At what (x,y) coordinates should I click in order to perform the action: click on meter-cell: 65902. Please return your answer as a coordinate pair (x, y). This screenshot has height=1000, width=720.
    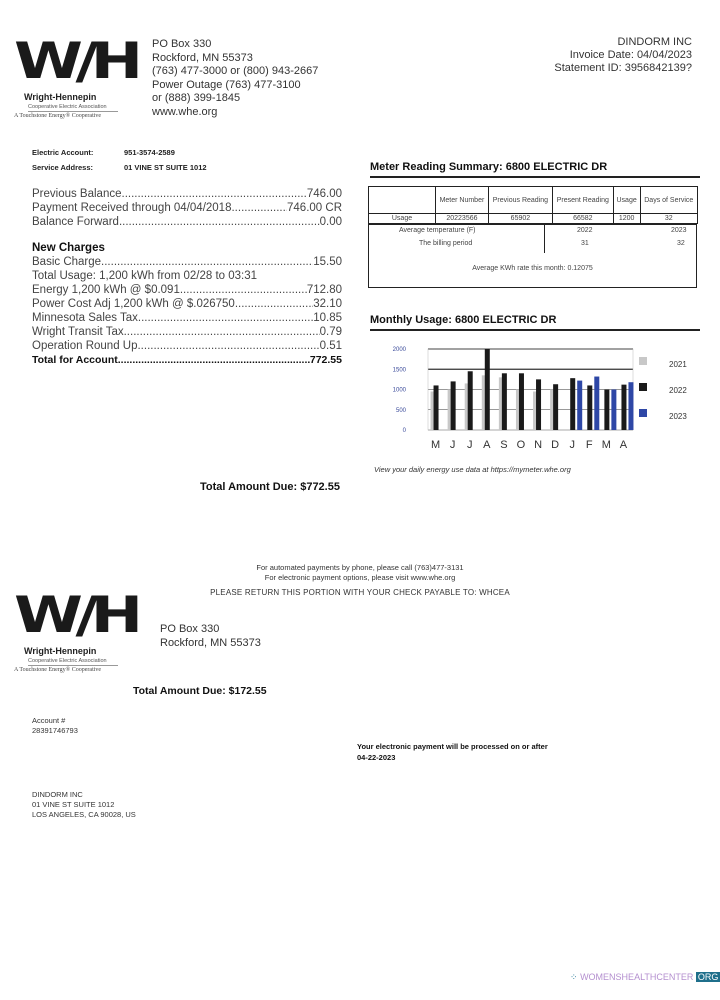
    Looking at the image, I should click on (520, 218).